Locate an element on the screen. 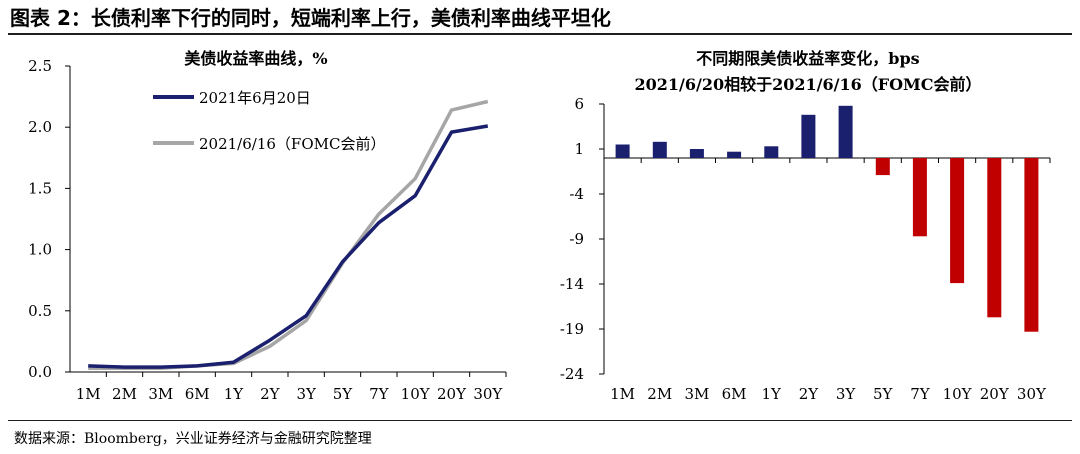 The height and width of the screenshot is (454, 1080). bar-y-tick-label: -14 is located at coordinates (572, 284).